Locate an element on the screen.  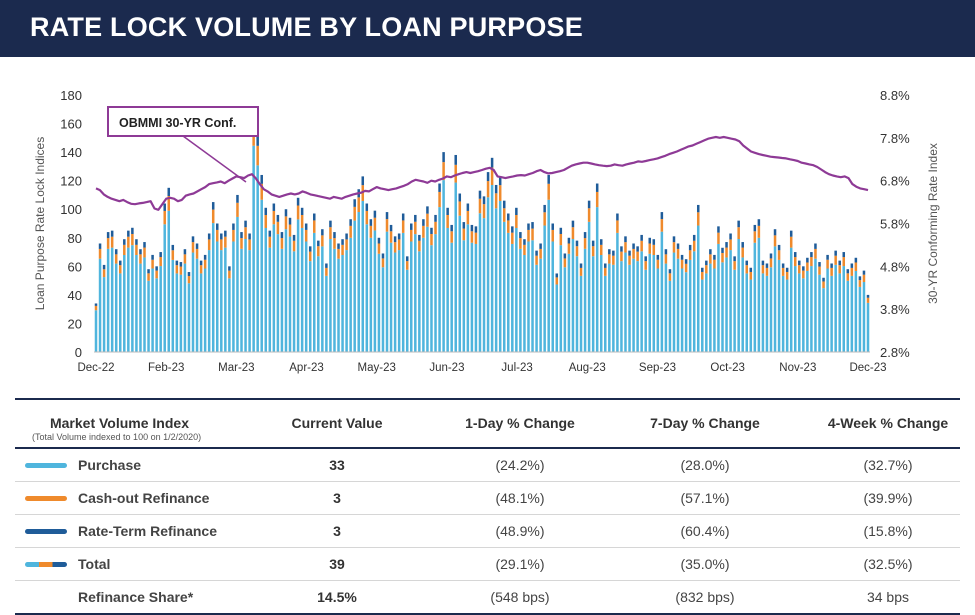
row-4-week-change: (32.7%) is located at coordinates (888, 465).